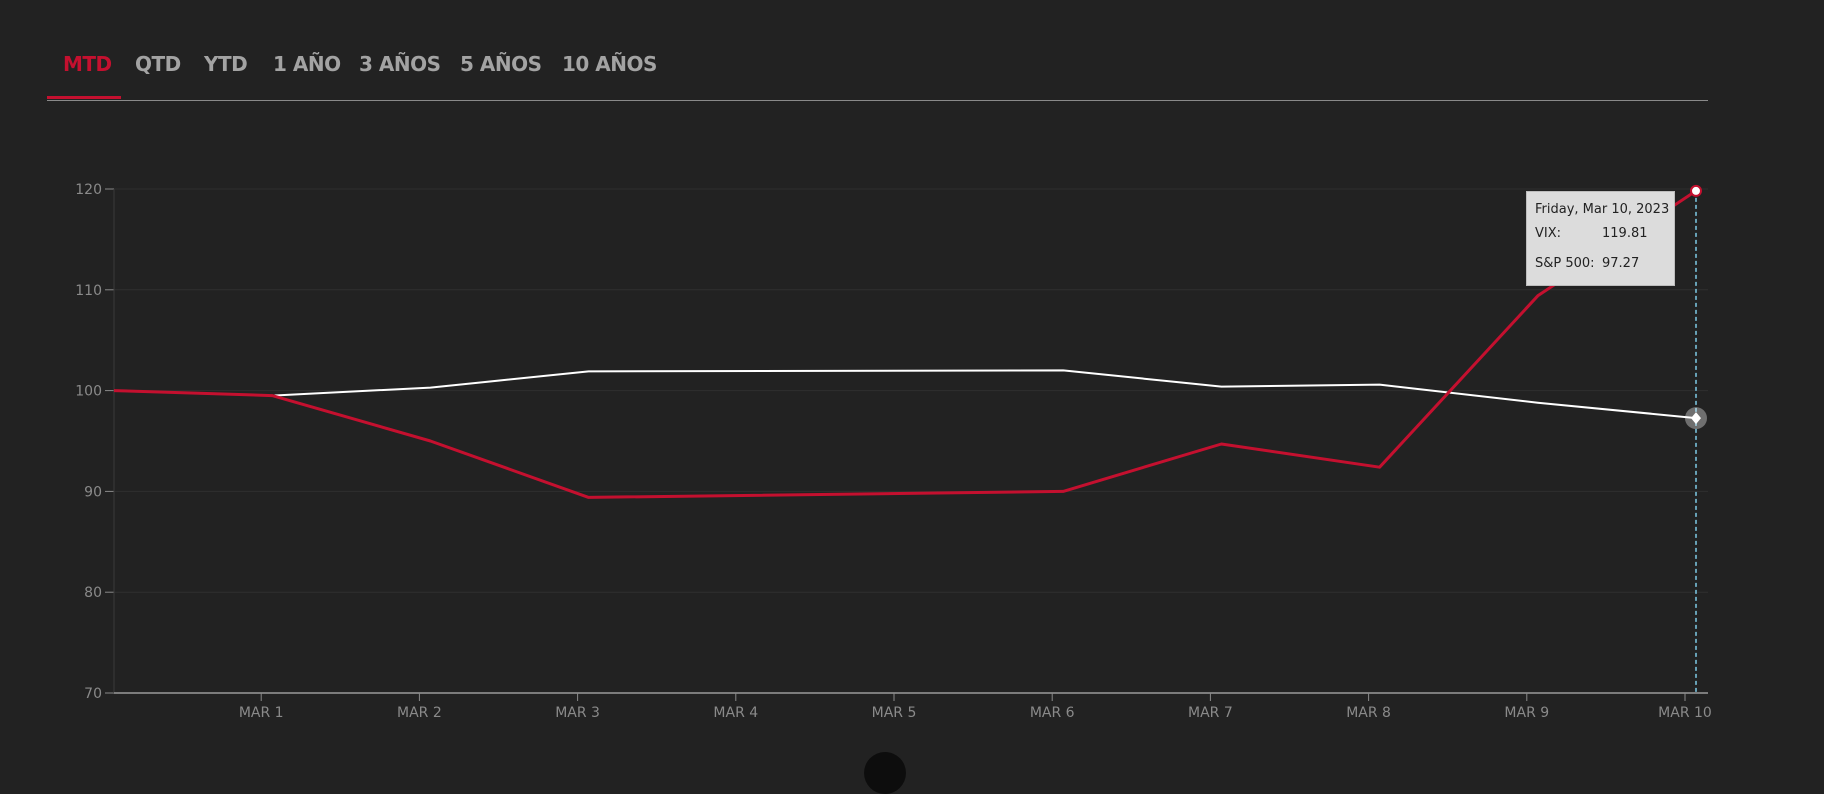 Image resolution: width=1824 pixels, height=794 pixels. I want to click on x-tick-label: MAR 10, so click(1685, 713).